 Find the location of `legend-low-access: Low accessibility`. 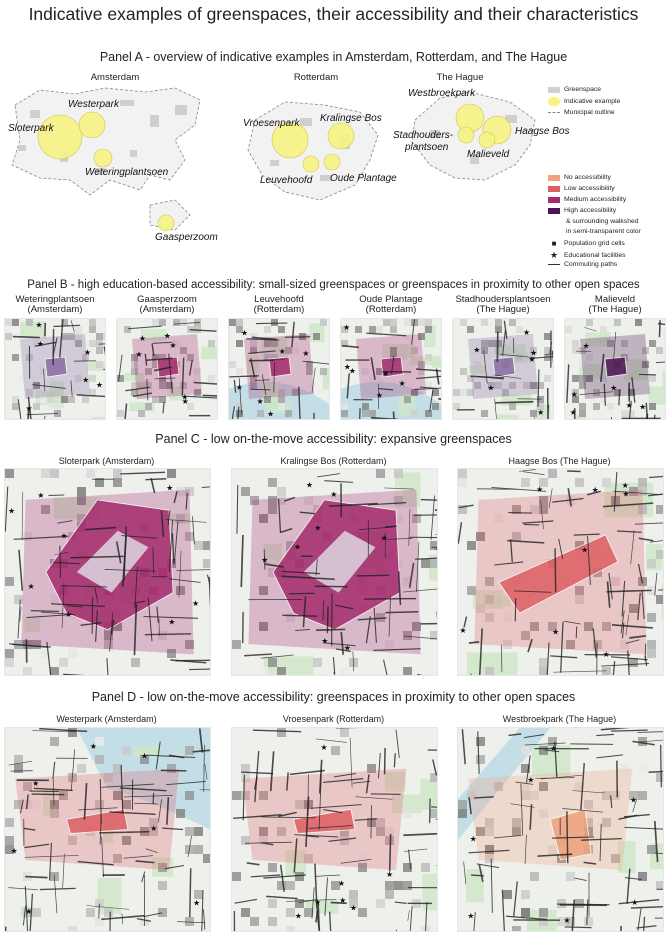

legend-low-access: Low accessibility is located at coordinates (581, 188).